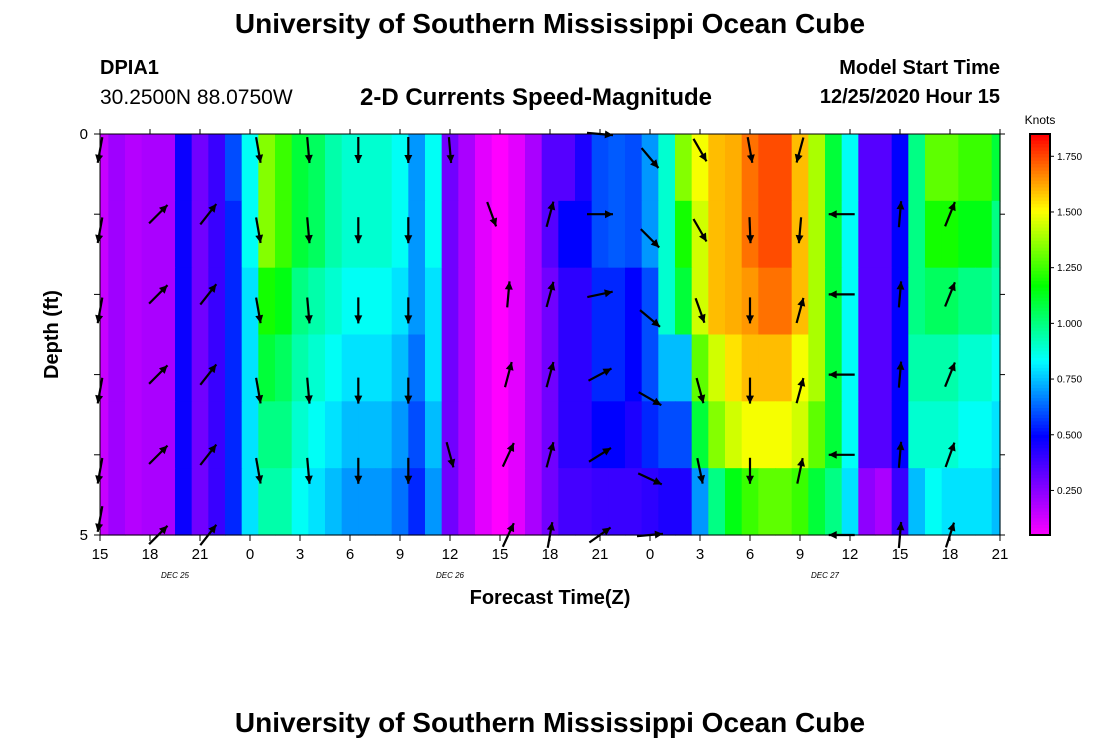 This screenshot has width=1100, height=750. I want to click on date-label: DEC 27, so click(825, 575).